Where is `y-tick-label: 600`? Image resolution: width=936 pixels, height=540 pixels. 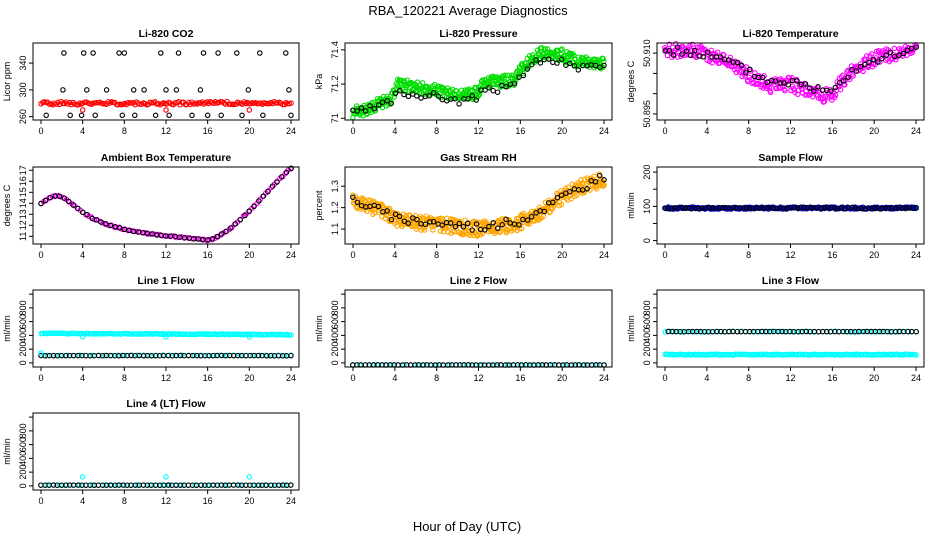 y-tick-label: 600 is located at coordinates (23, 444).